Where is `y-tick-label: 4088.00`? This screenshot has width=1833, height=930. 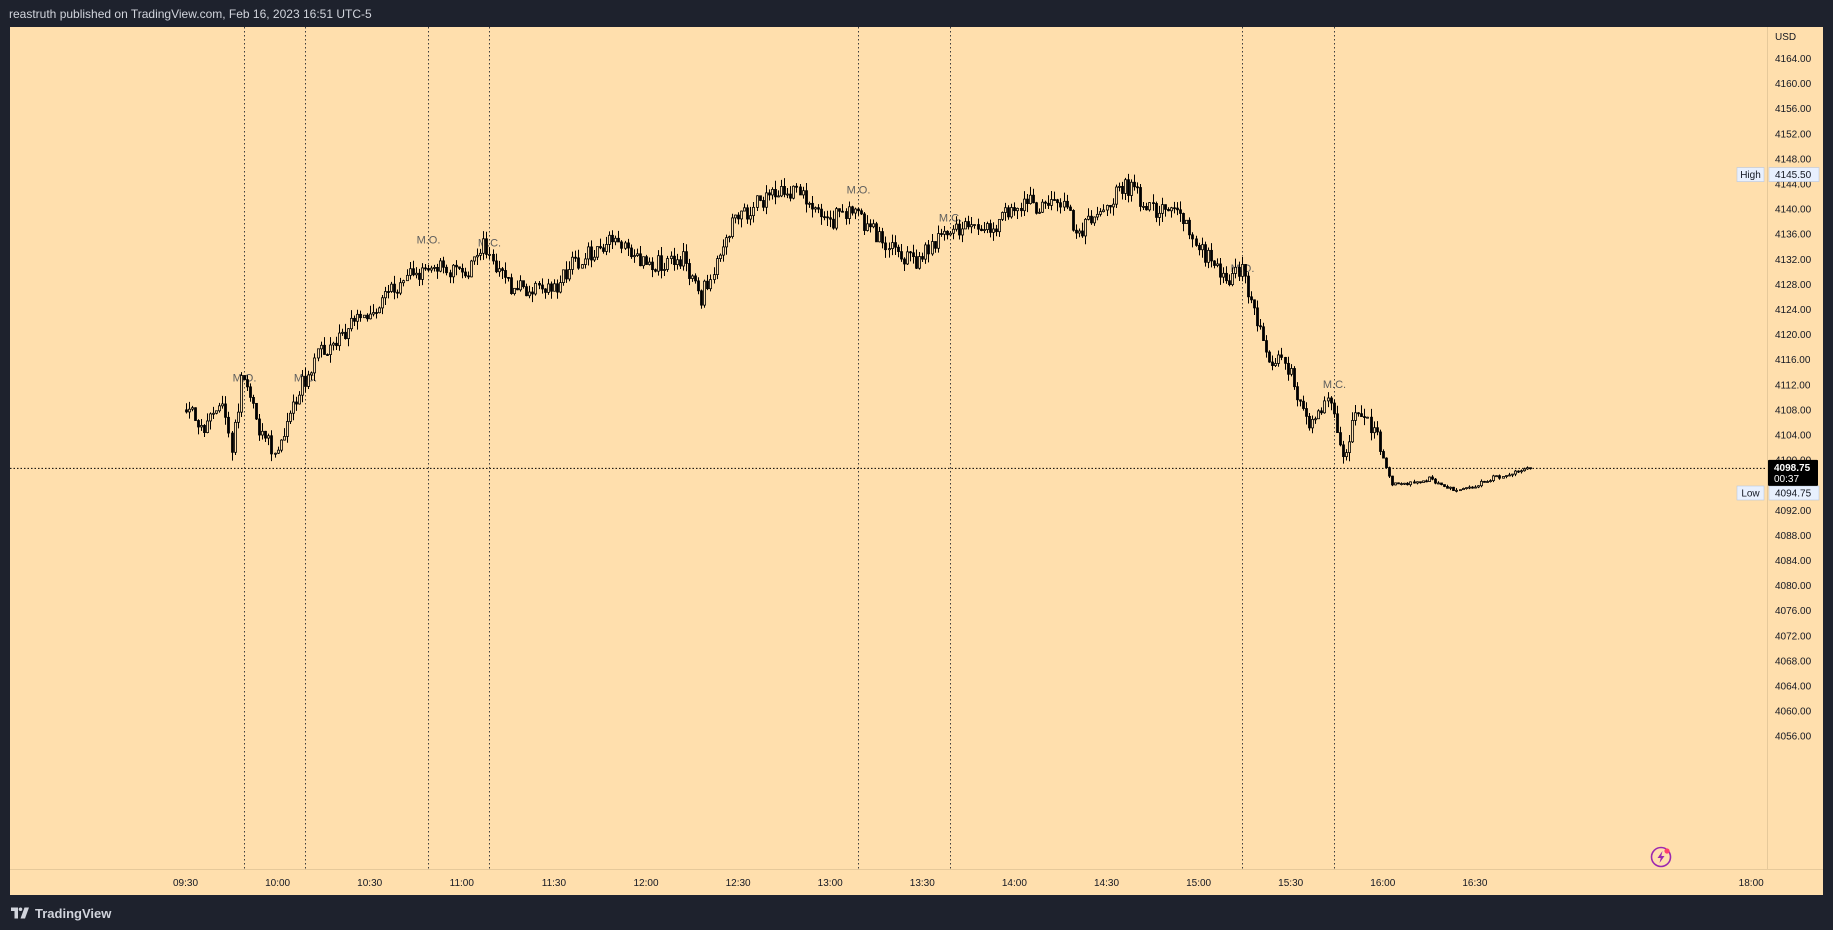
y-tick-label: 4088.00 is located at coordinates (1793, 536).